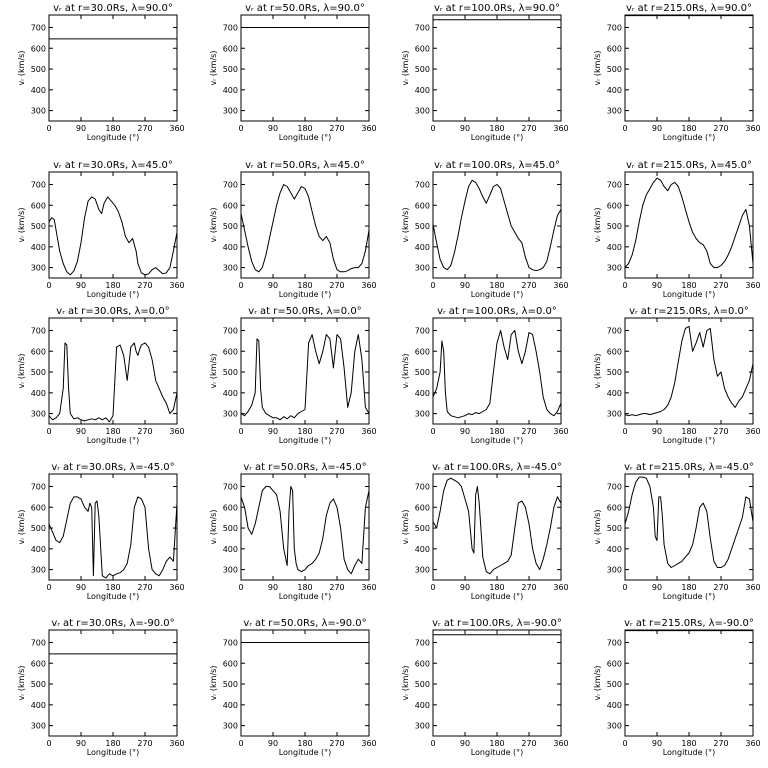 This screenshot has width=768, height=768. I want to click on panel-1-2-series-line, so click(497, 225).